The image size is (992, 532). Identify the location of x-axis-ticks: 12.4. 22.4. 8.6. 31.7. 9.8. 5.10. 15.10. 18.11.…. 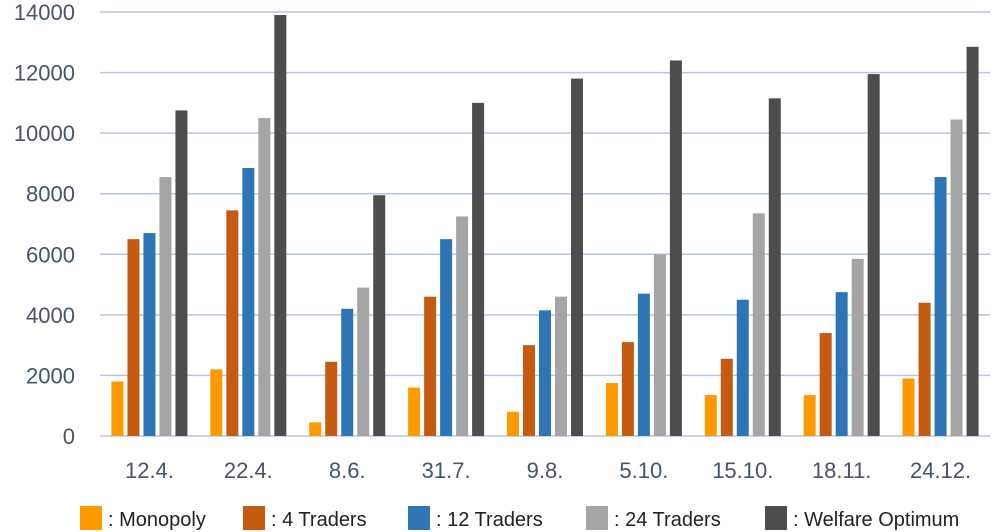
(548, 470).